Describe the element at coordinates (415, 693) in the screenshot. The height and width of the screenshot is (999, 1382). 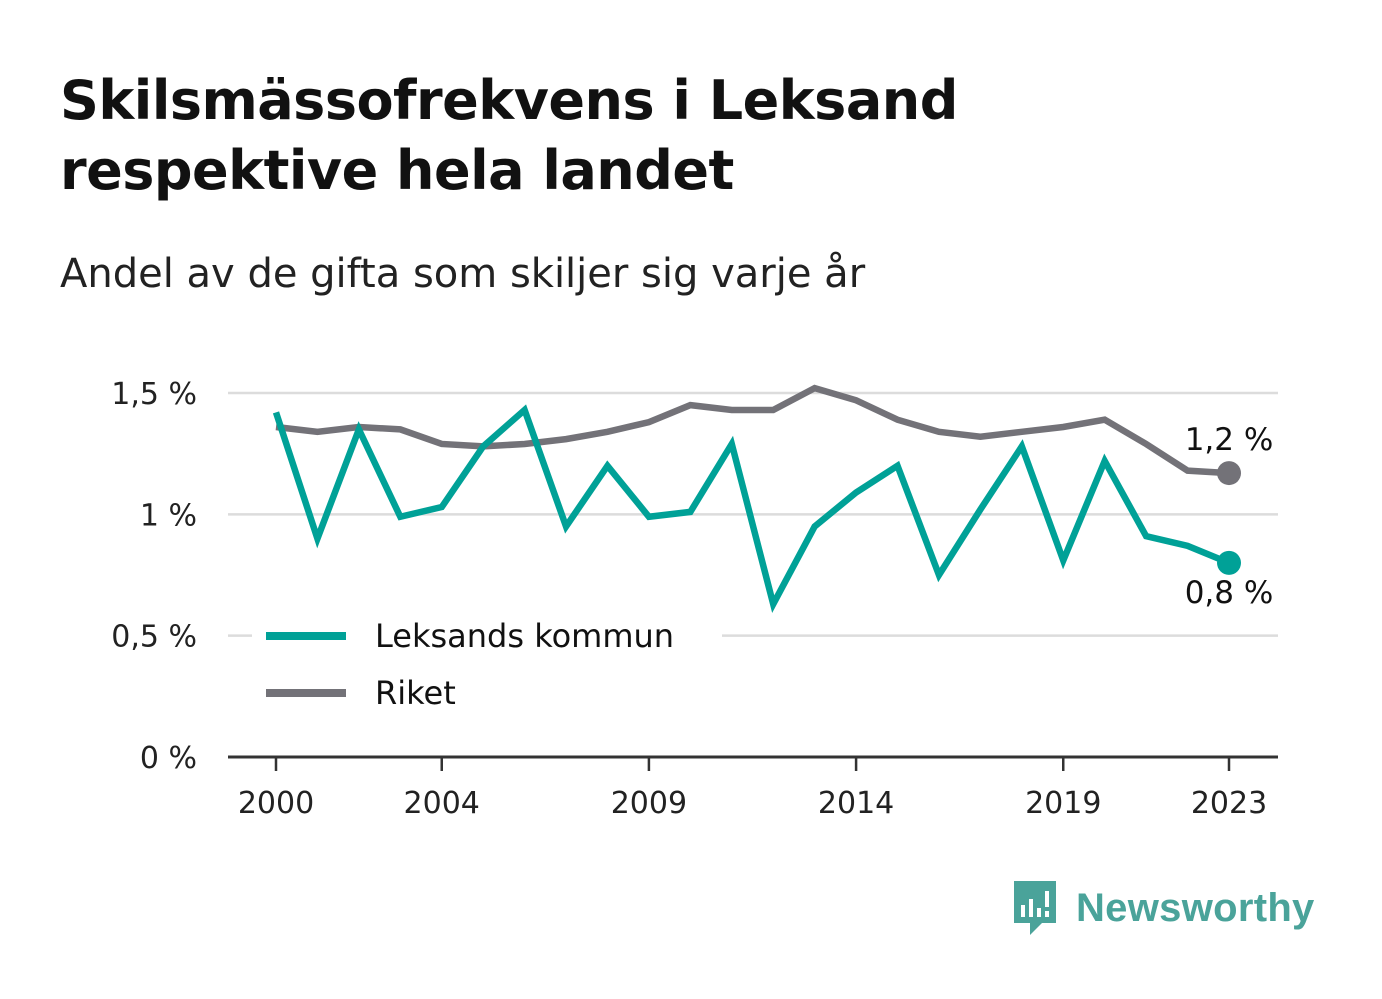
I see `legend-label: Riket` at that location.